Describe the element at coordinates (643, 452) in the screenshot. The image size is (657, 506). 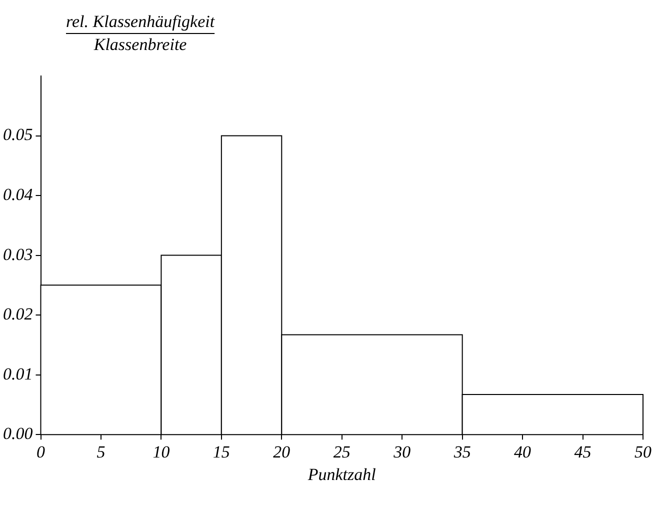
I see `x-tick-label: 50` at that location.